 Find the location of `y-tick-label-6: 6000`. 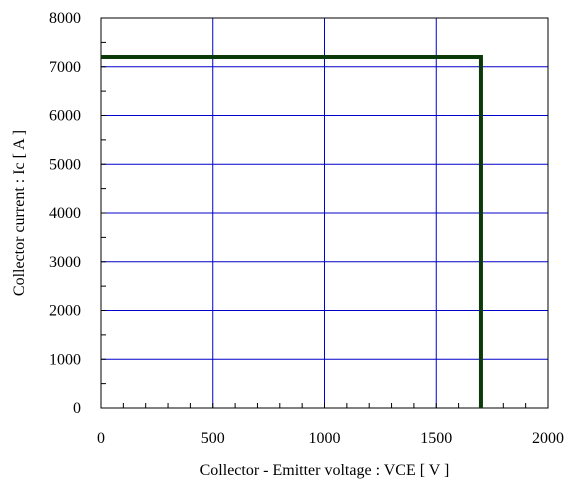

y-tick-label-6: 6000 is located at coordinates (65, 116).